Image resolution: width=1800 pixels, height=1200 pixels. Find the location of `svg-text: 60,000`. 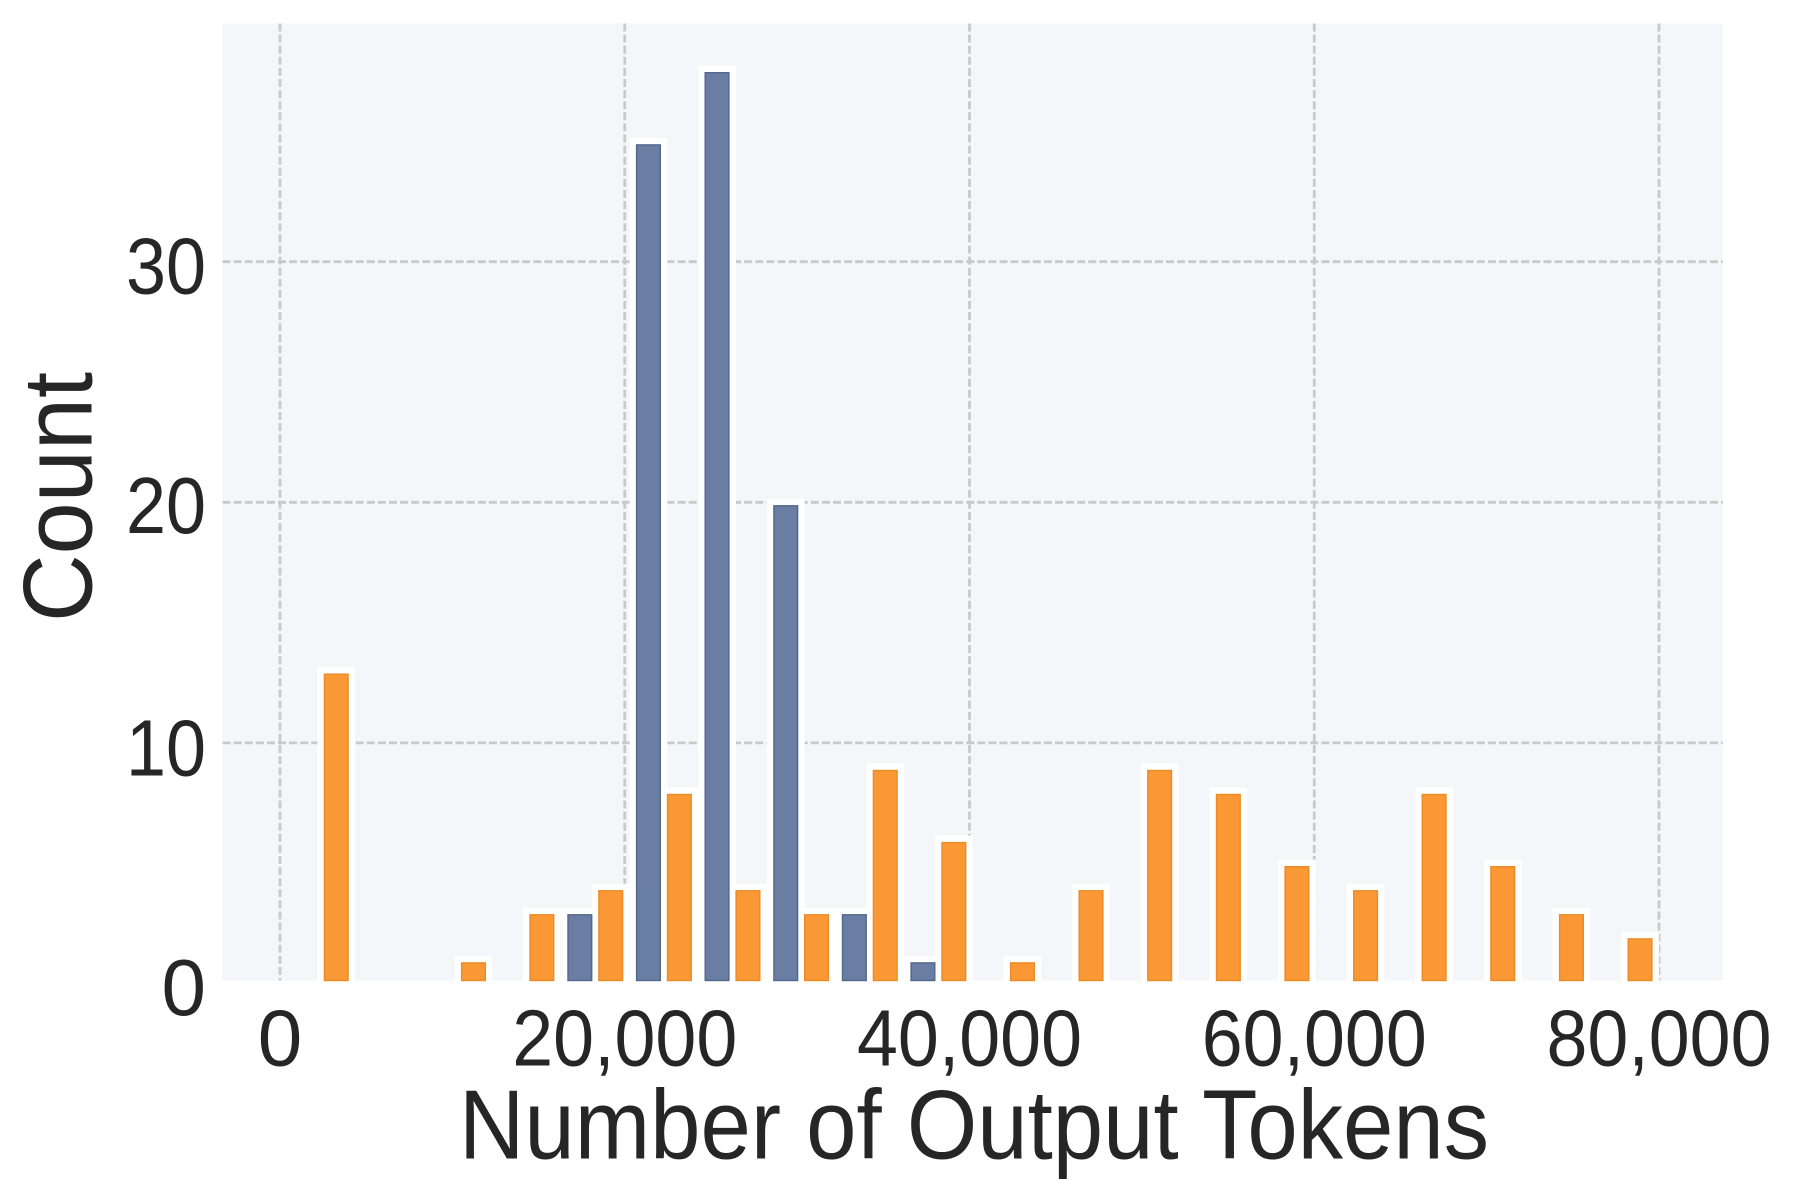

svg-text: 60,000 is located at coordinates (1314, 1038).